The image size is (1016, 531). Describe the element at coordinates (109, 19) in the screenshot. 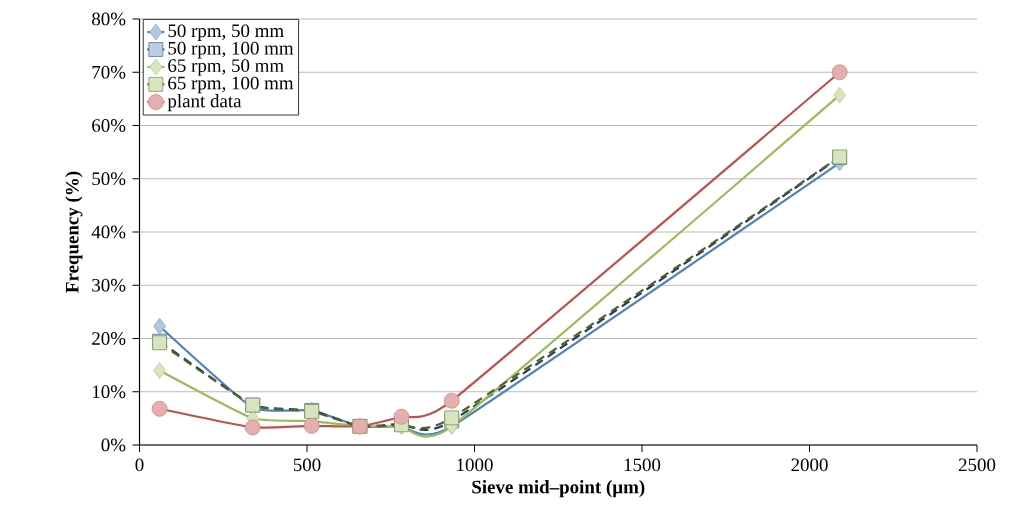

I see `y-tick-label: 80%` at that location.